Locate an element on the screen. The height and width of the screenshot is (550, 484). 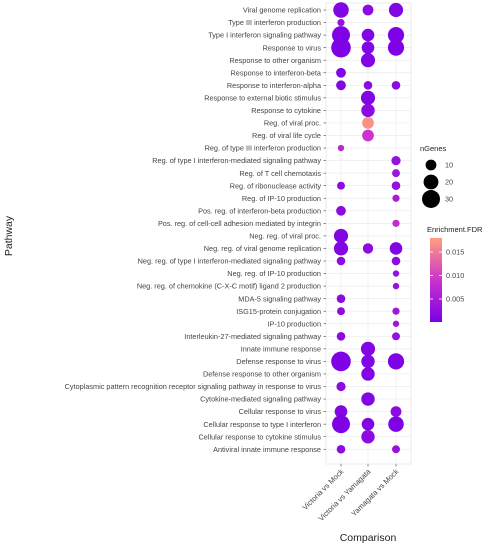
dot-cellular-response-to-cytokine-stimulus-victoria-vs-yamagata is located at coordinates (368, 437).